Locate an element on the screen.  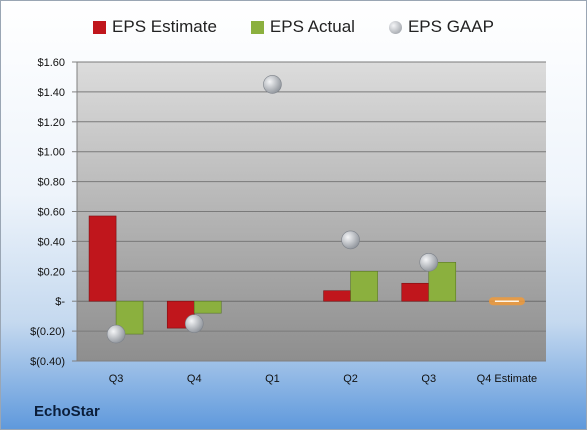
x-tick-label: Q2 is located at coordinates (350, 379).